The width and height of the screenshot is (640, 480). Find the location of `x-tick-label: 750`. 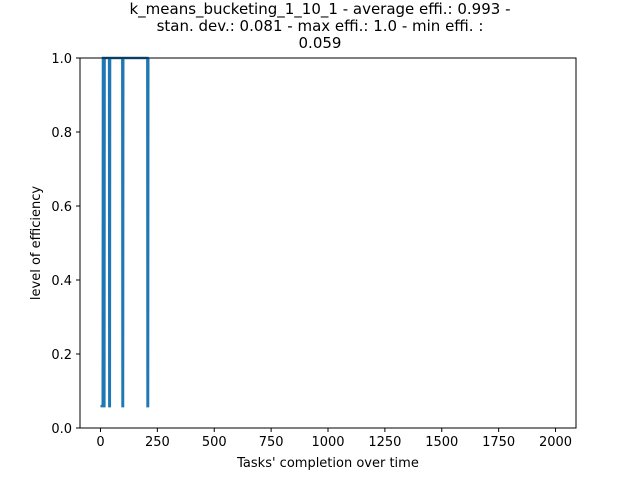

x-tick-label: 750 is located at coordinates (271, 442).